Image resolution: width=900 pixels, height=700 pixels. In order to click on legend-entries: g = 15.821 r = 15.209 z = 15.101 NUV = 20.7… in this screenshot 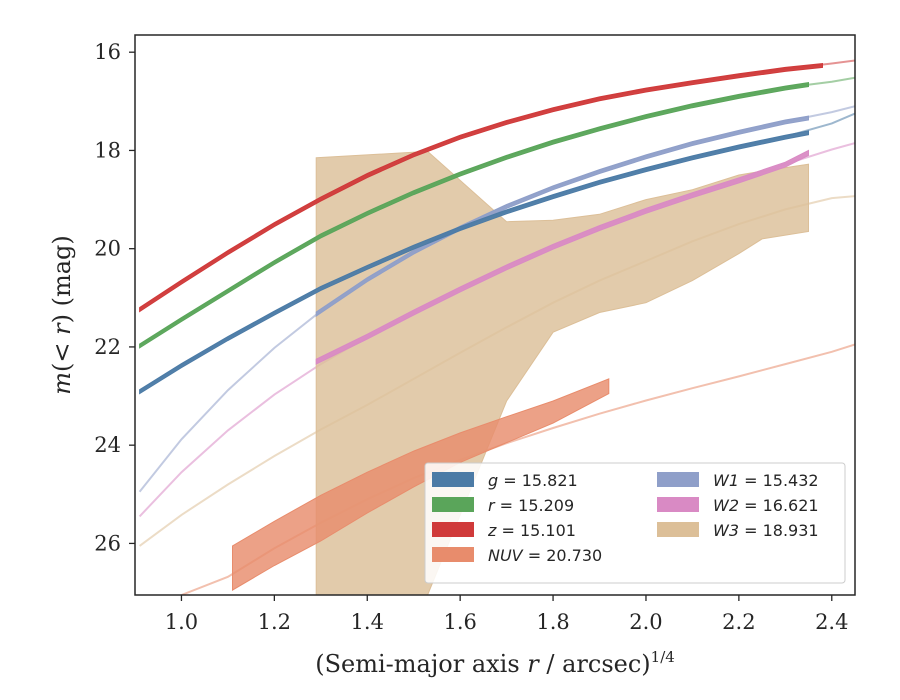, I will do `click(625, 518)`.